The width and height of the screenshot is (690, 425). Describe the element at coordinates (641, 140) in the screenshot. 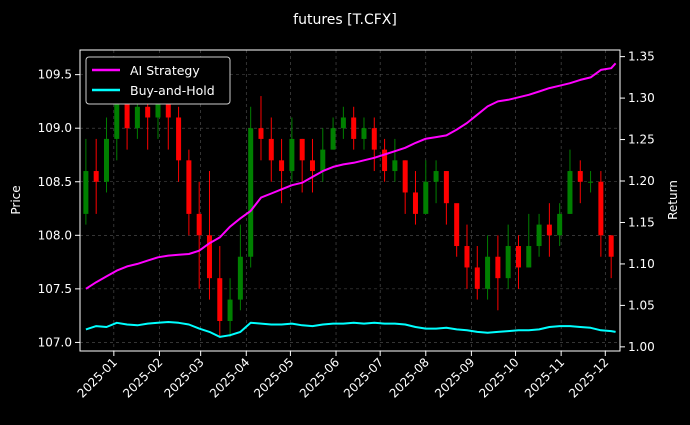

I see `y2-tick-label: 1.25` at that location.